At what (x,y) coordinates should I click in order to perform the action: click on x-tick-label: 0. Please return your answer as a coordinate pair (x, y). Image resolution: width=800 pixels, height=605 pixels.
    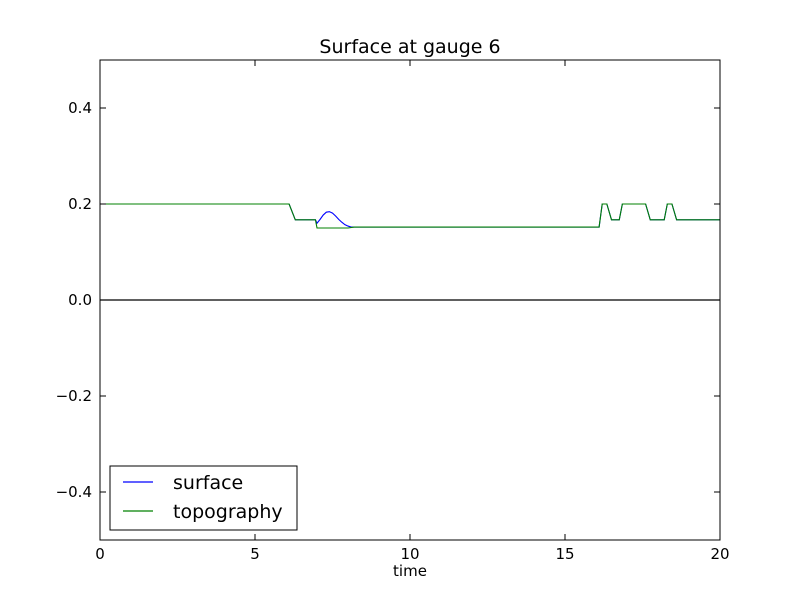
    Looking at the image, I should click on (100, 554).